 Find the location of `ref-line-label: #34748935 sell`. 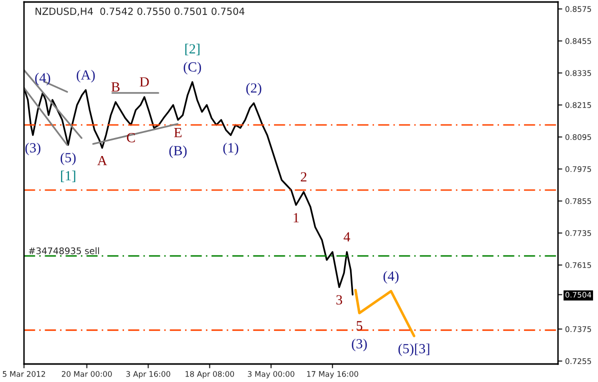

ref-line-label: #34748935 sell is located at coordinates (63, 250).